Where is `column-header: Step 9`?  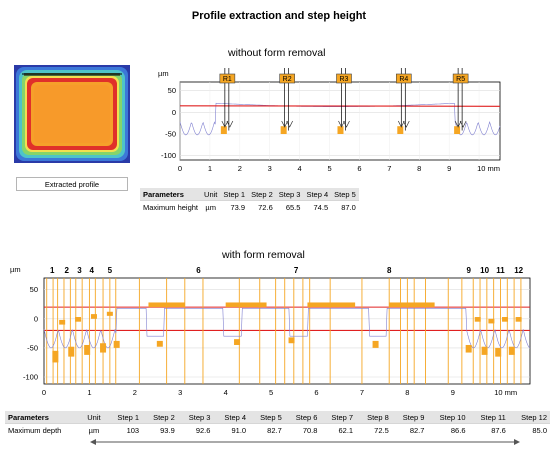
column-header: Step 9 is located at coordinates (409, 417).